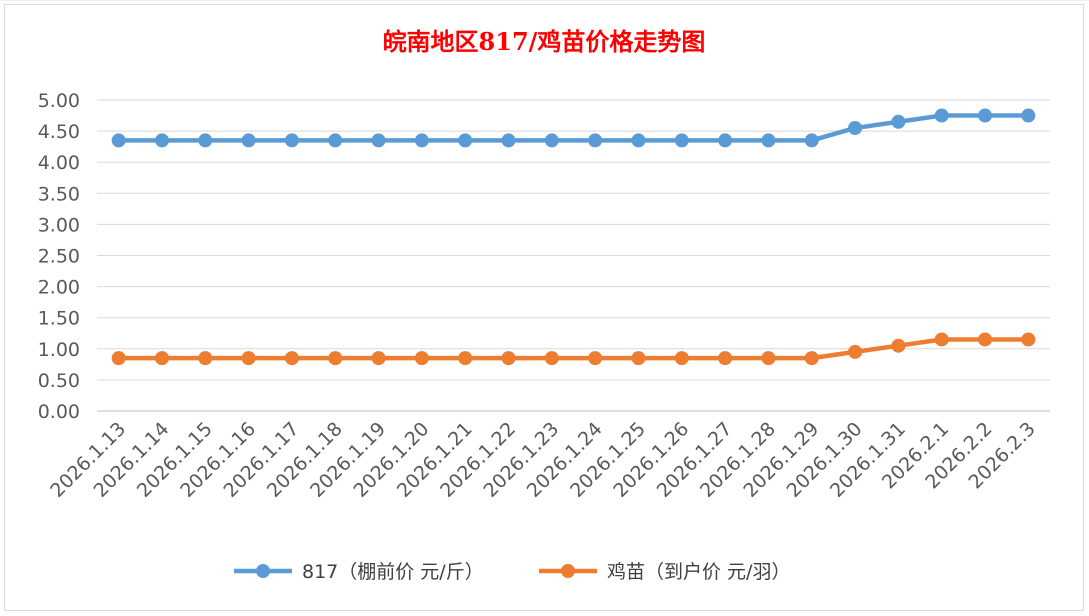 This screenshot has width=1089, height=616. Describe the element at coordinates (59, 381) in the screenshot. I see `y-tick-label: 0.50` at that location.